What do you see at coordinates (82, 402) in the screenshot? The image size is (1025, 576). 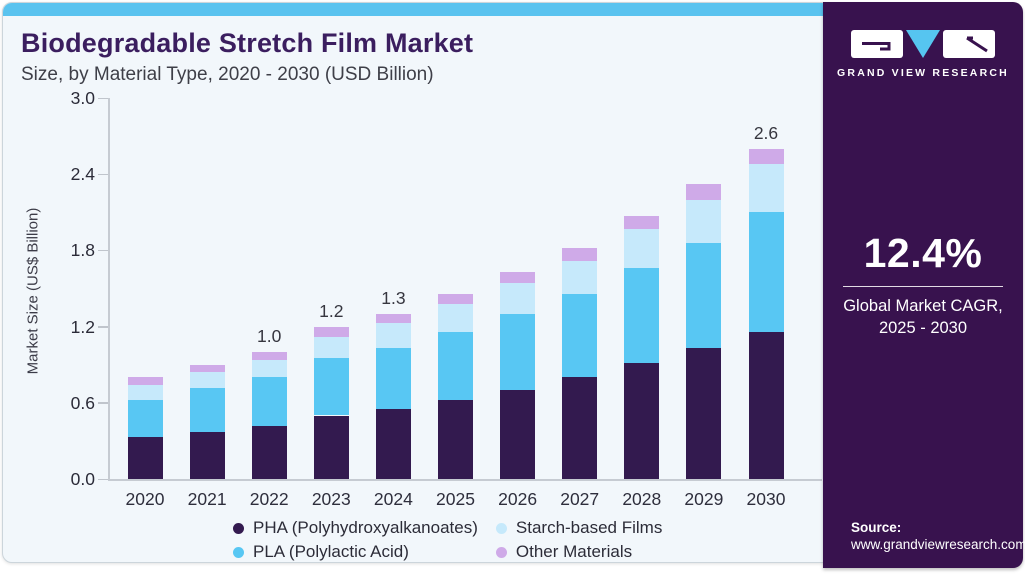 I see `y-tick-label: 0.6` at bounding box center [82, 402].